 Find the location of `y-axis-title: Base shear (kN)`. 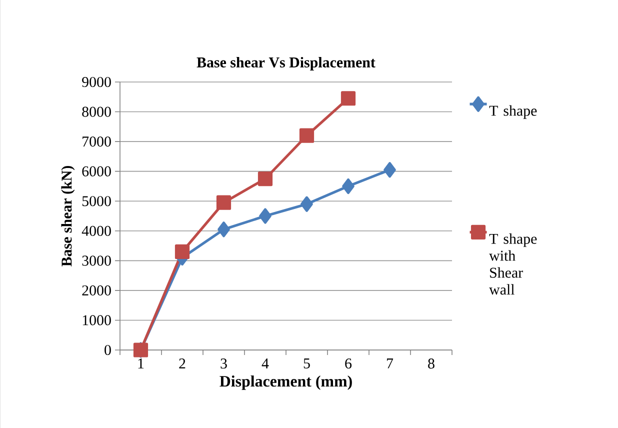

y-axis-title: Base shear (kN) is located at coordinates (68, 216).